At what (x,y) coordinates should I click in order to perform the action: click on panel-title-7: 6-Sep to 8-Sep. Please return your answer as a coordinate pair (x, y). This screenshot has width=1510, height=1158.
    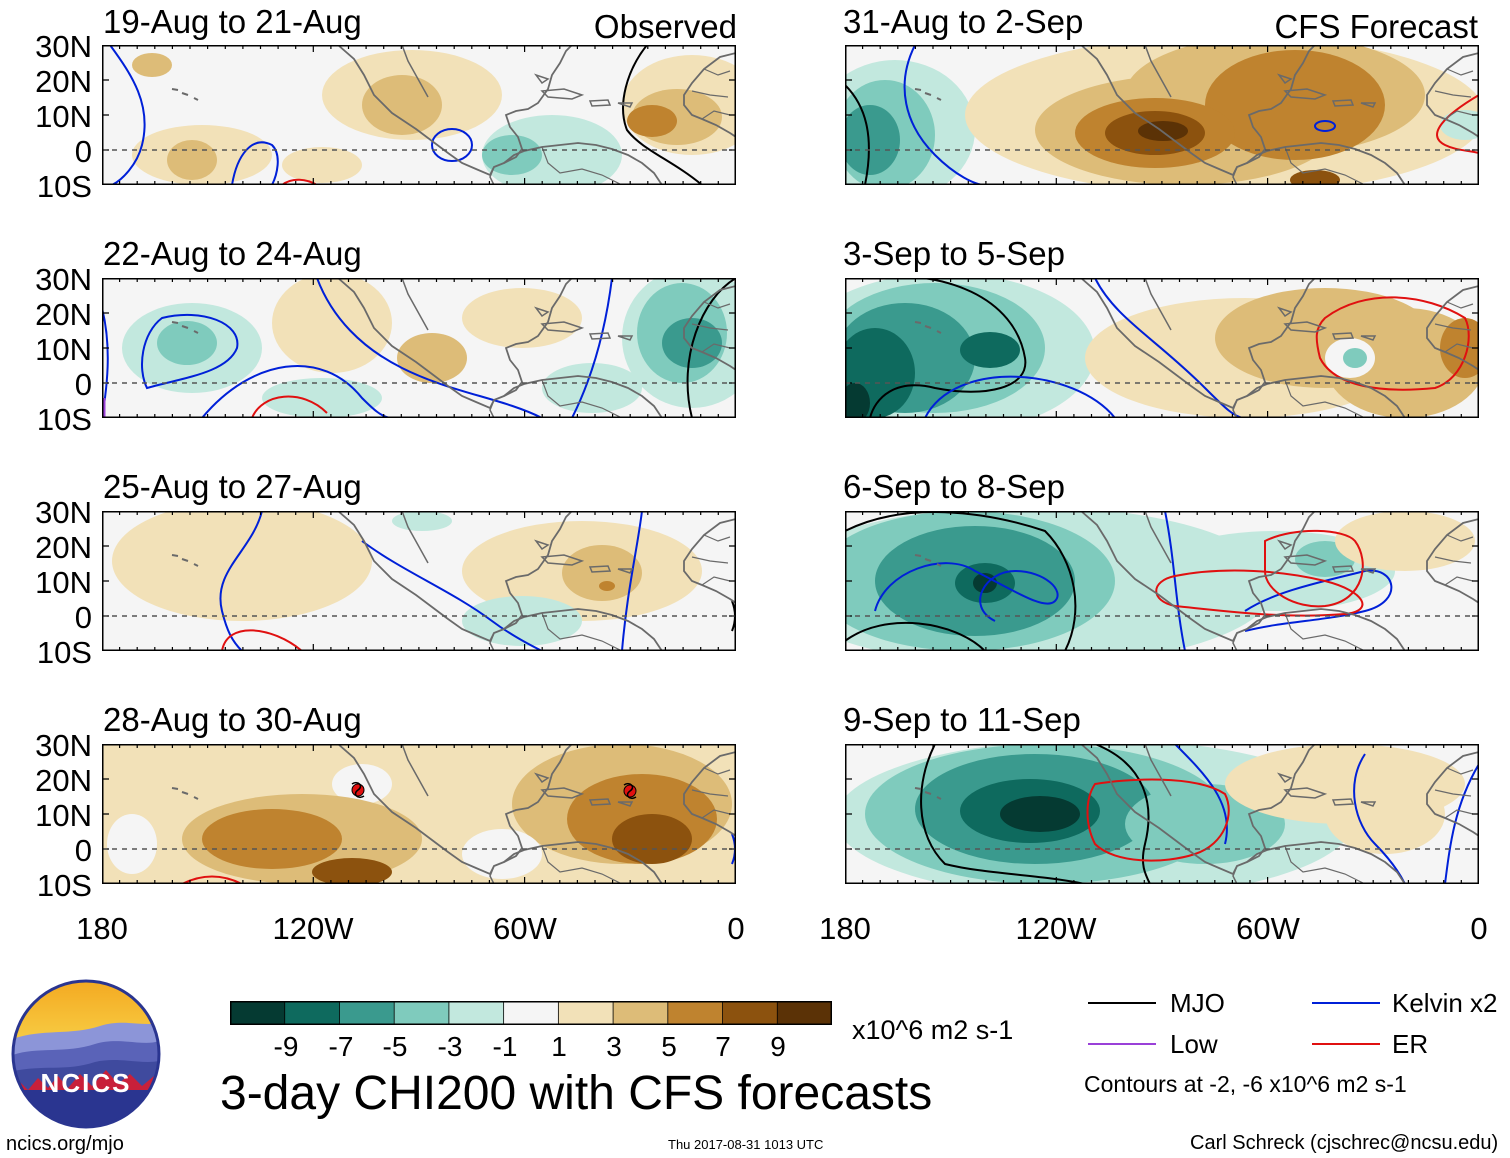
    Looking at the image, I should click on (954, 486).